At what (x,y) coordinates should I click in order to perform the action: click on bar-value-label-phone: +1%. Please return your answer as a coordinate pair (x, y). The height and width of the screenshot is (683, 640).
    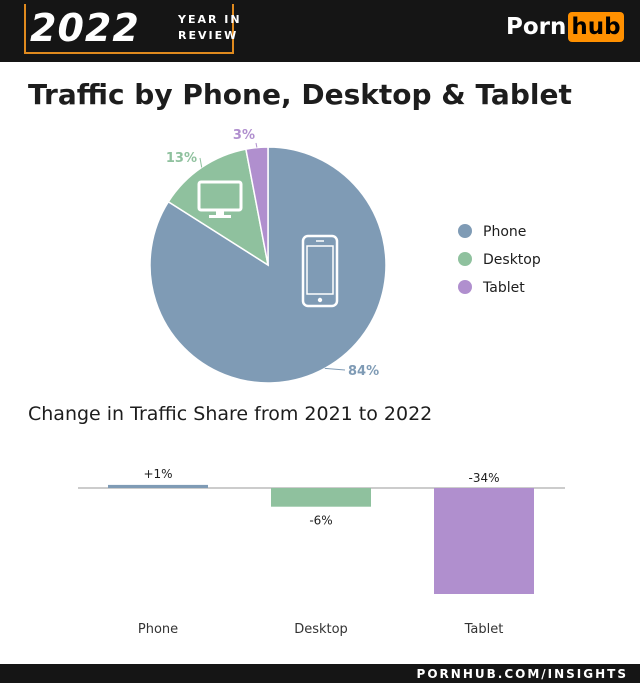
    Looking at the image, I should click on (157, 474).